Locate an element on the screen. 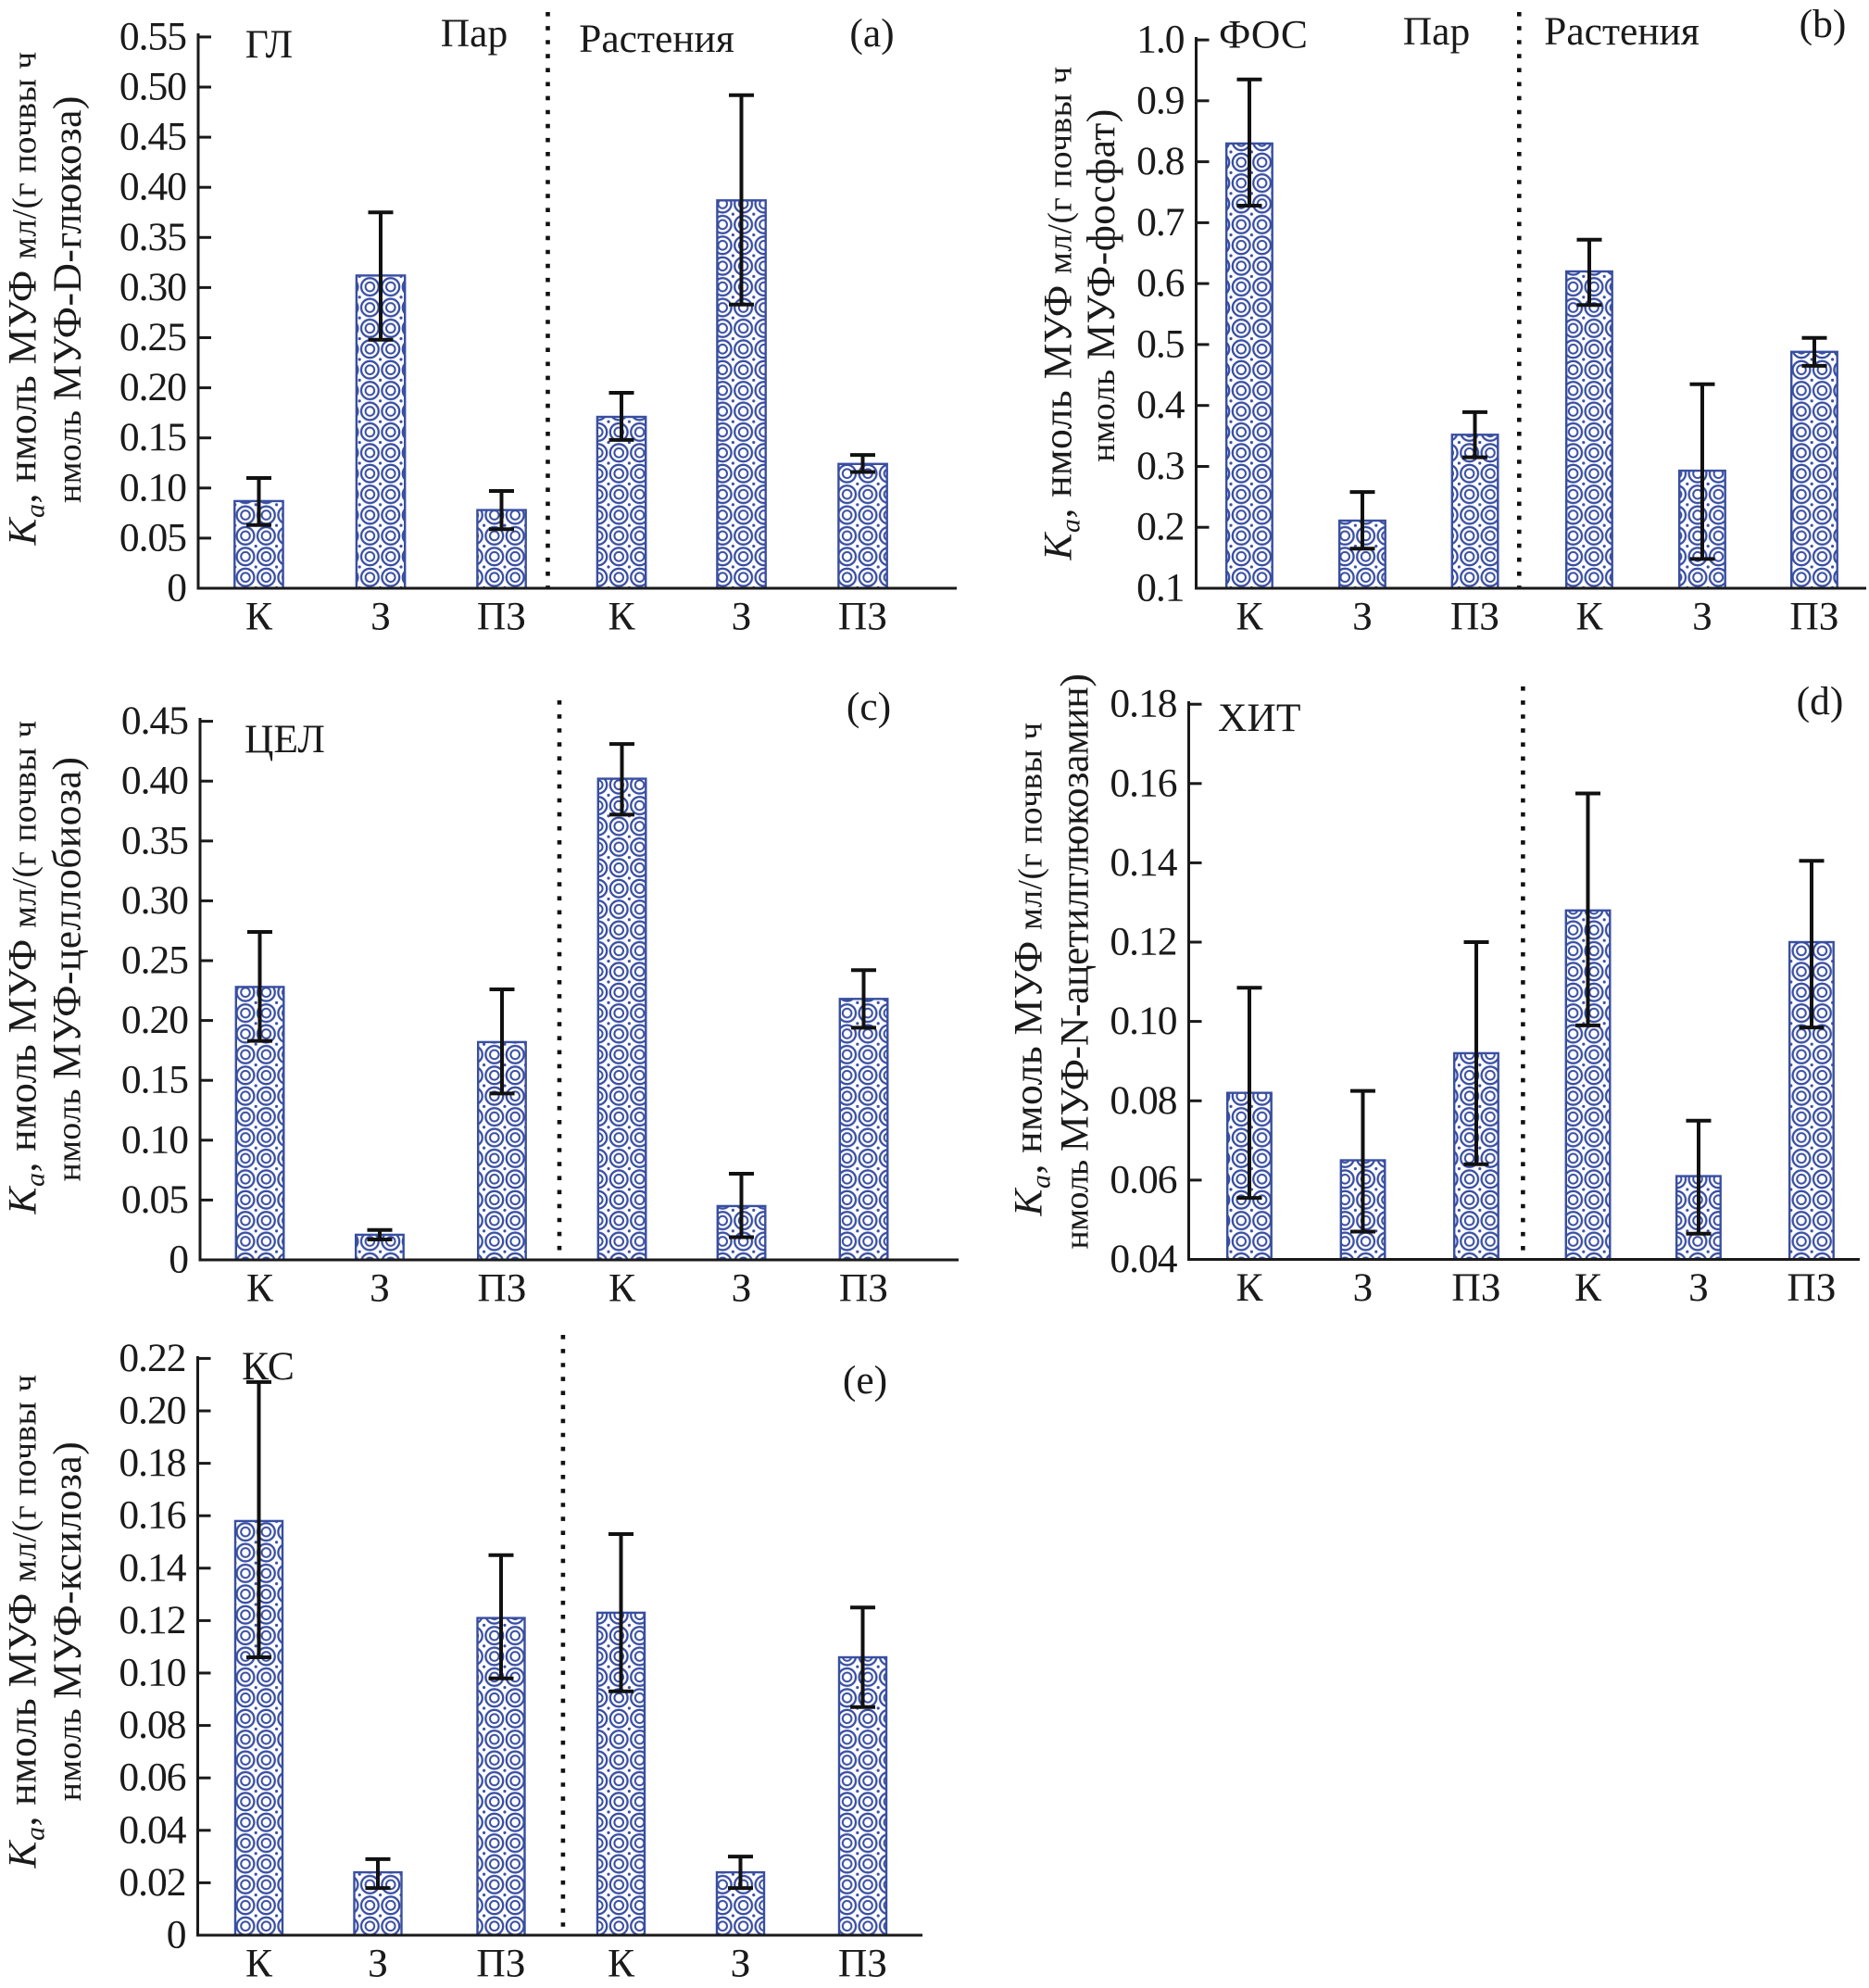 This screenshot has height=1988, width=1869. svg-text: 0.3 is located at coordinates (1160, 466).